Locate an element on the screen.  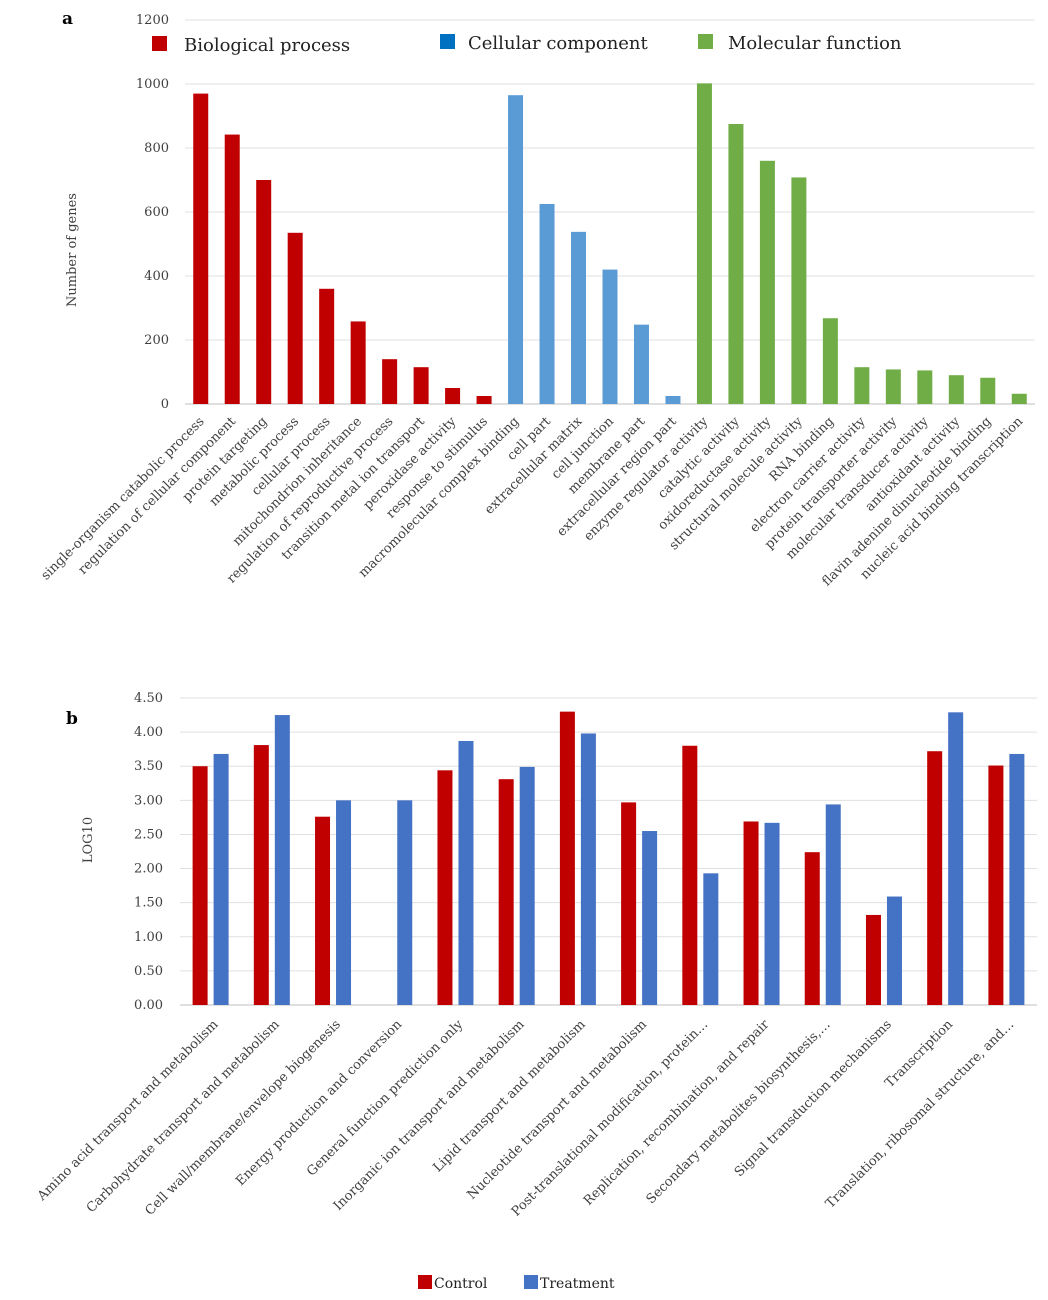
panel-a-y-tick-label: 1200 is located at coordinates (152, 20).